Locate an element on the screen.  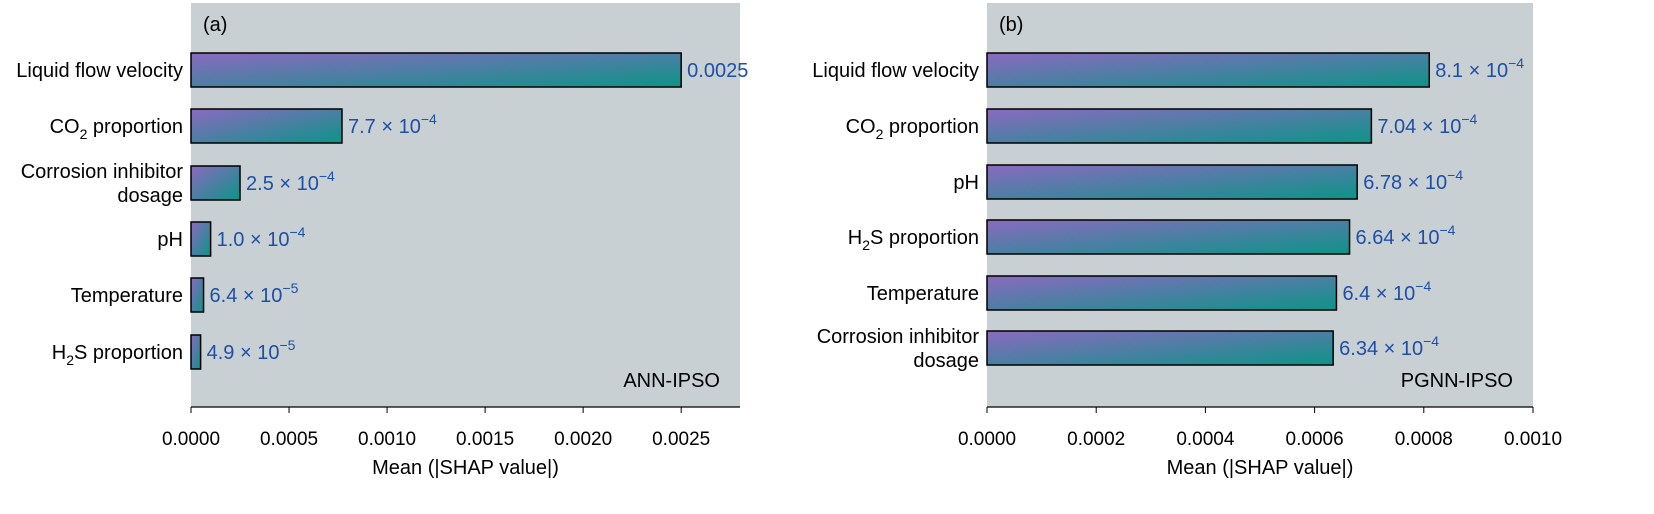
panel-a-x-tick-label: 0.0025 is located at coordinates (681, 439).